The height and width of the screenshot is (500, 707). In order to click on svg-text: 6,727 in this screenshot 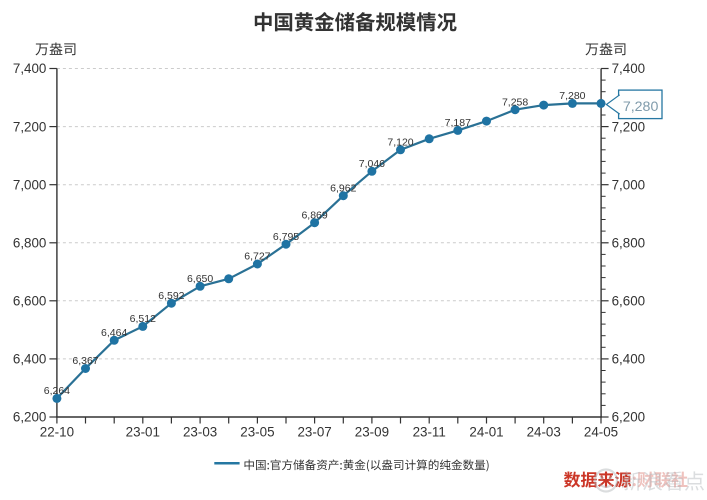, I will do `click(257, 257)`.